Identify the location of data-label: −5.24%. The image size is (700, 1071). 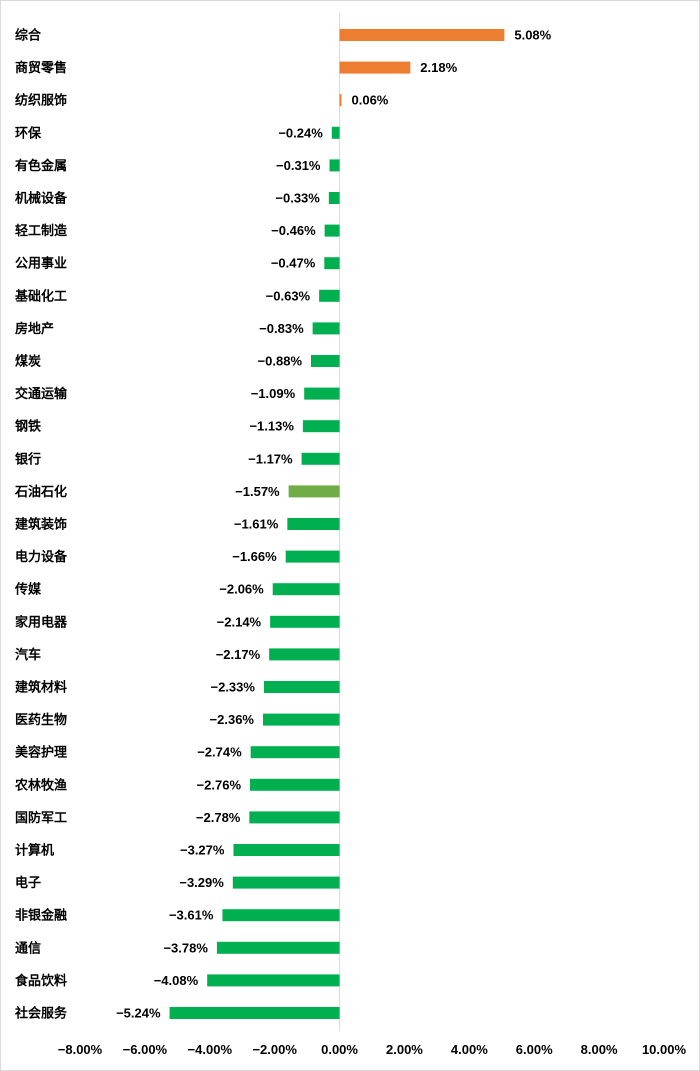
(138, 1013).